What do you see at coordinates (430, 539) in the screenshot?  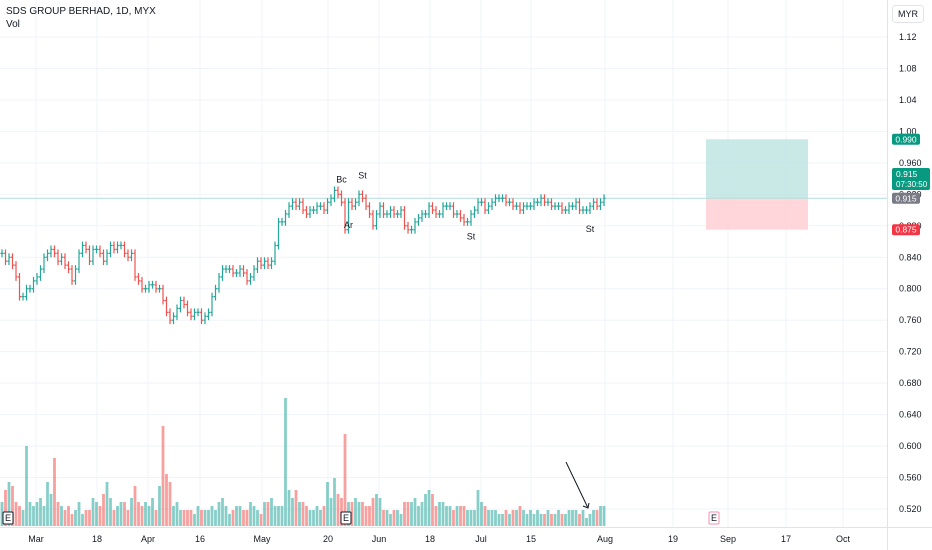 I see `x-tick-label: 18` at bounding box center [430, 539].